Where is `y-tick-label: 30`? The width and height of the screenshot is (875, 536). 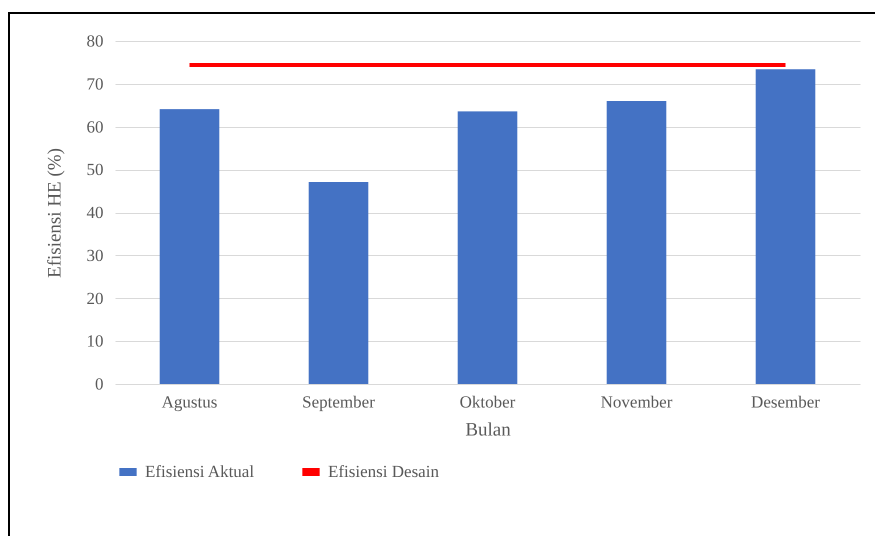
y-tick-label: 30 is located at coordinates (95, 255).